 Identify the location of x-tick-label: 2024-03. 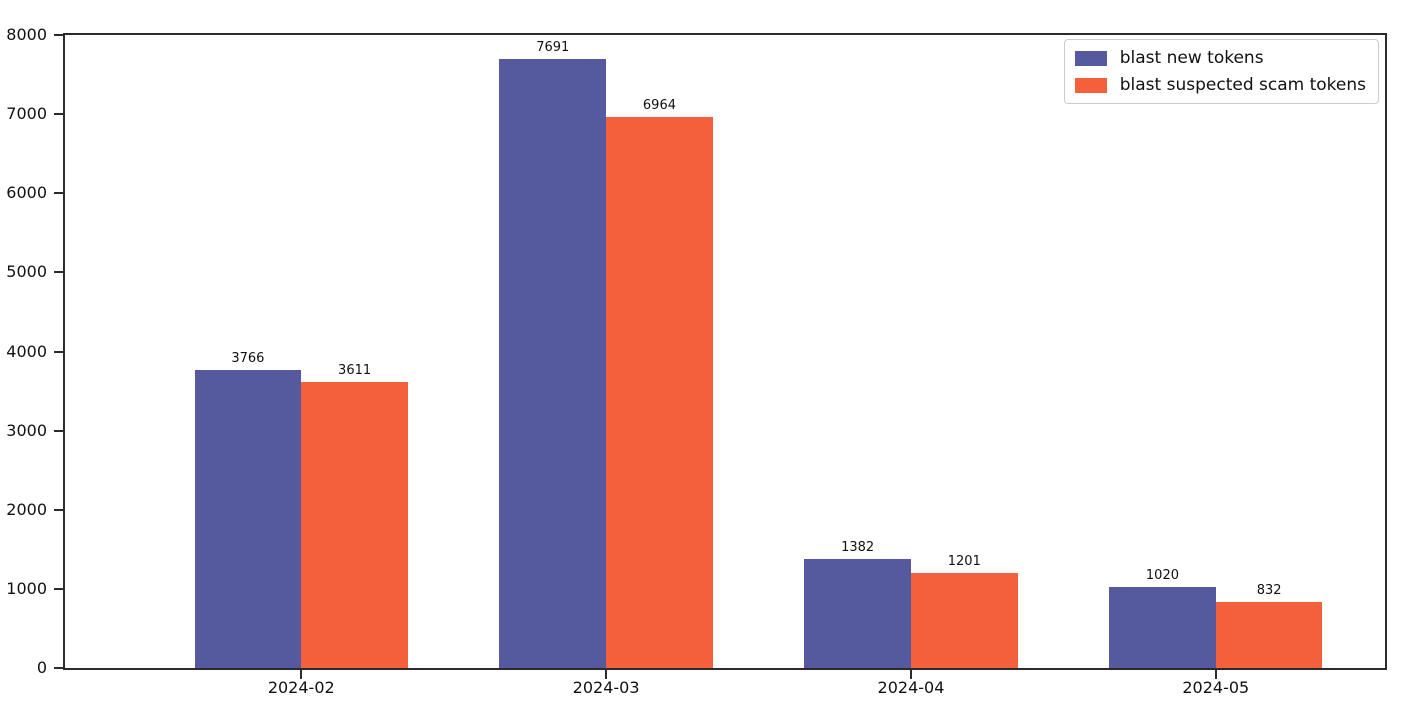
(606, 687).